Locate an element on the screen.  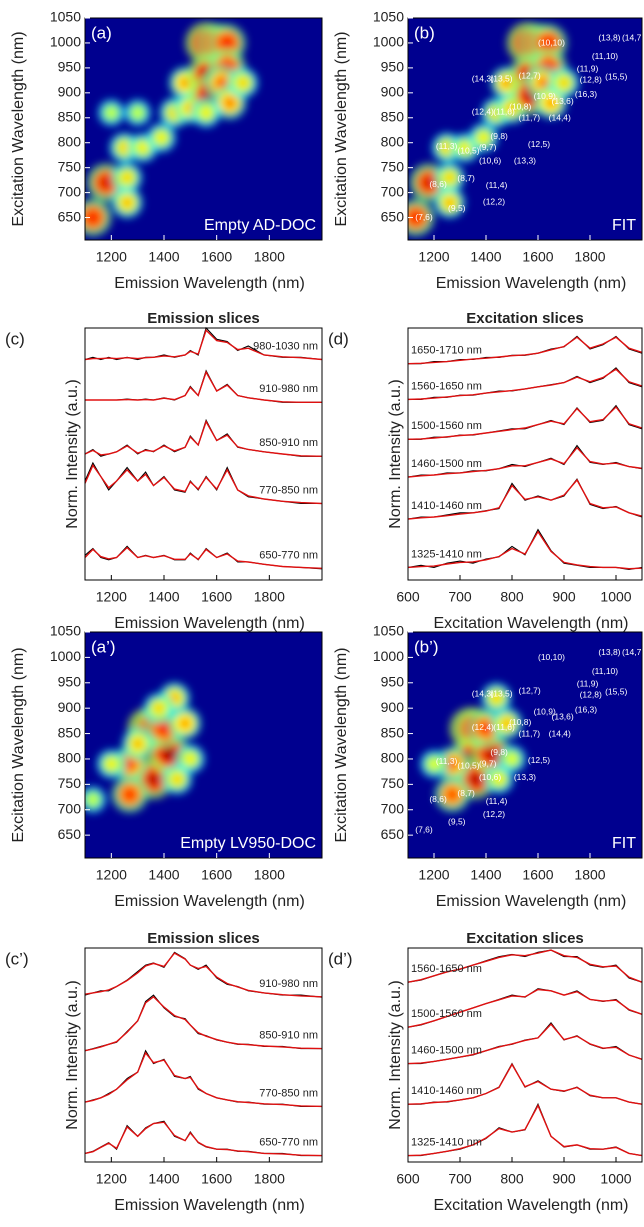
peak-annotation: (10,5) is located at coordinates (468, 150).